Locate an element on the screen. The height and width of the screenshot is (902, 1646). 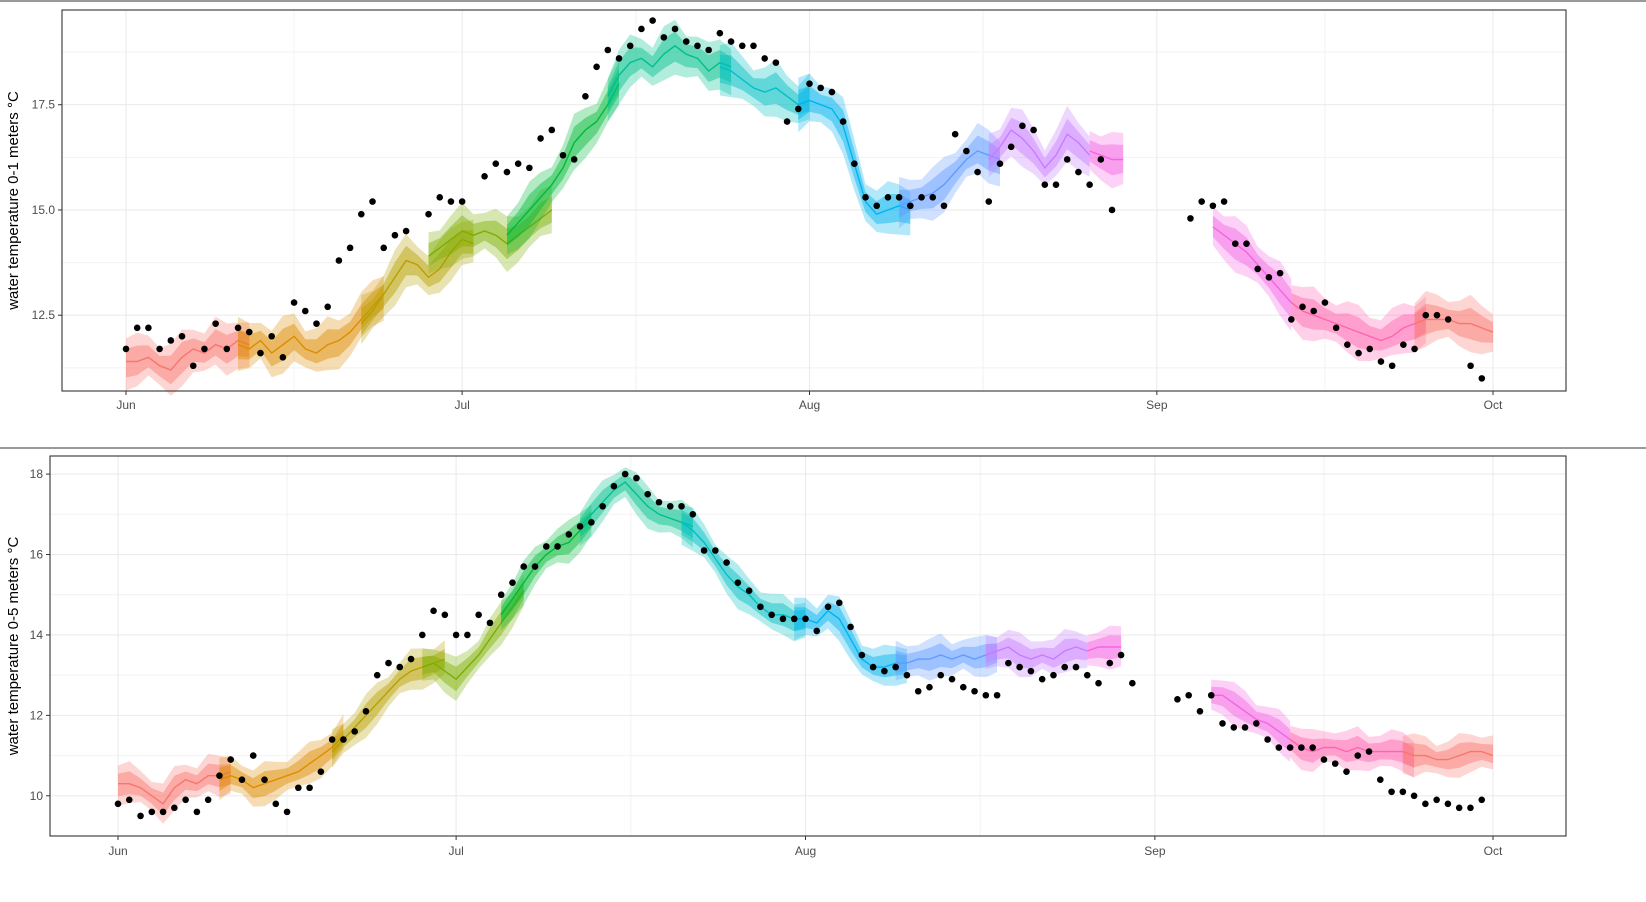
y-tick-label: 16 is located at coordinates (37, 555).